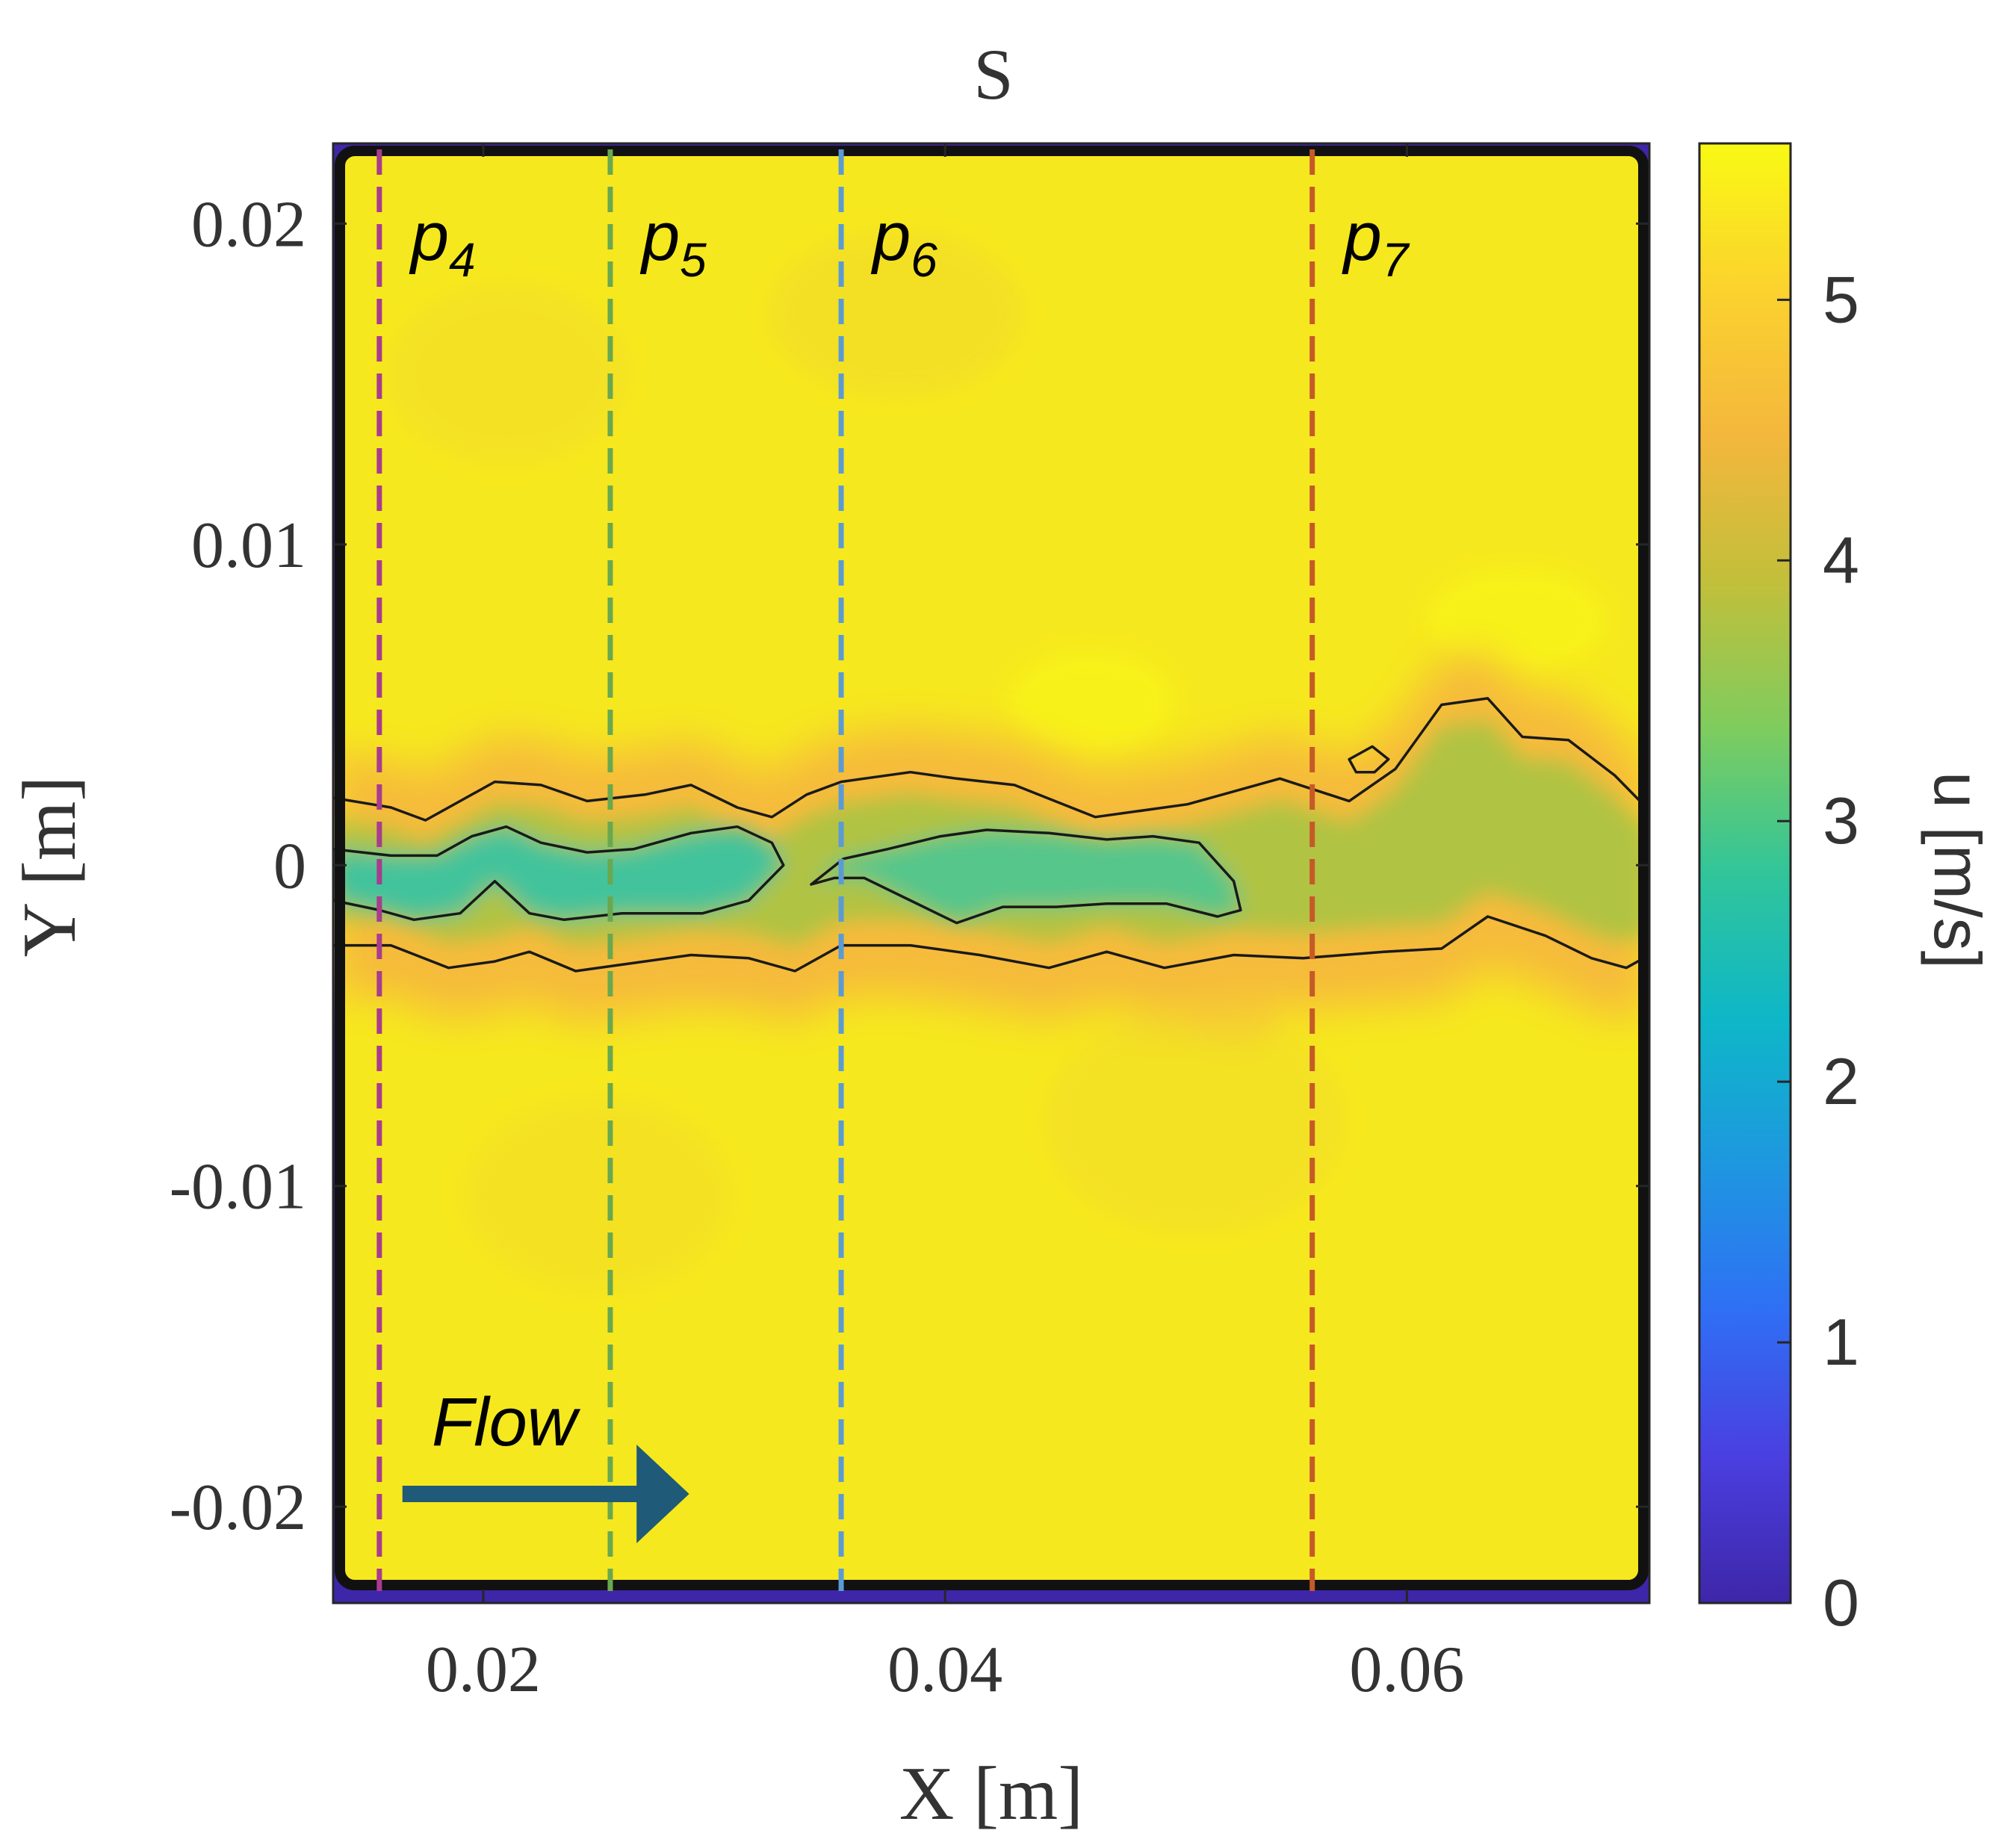 The image size is (1990, 1848). I want to click on y-axis-label: Y [m], so click(49, 867).